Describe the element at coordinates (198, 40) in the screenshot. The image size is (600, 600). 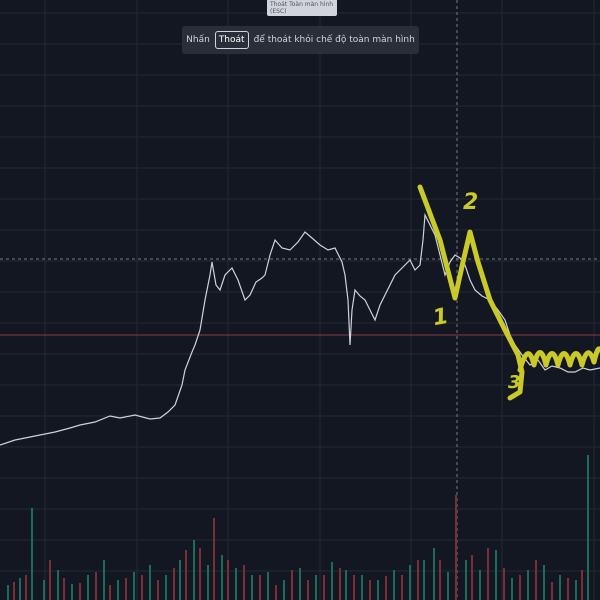
I see `notice-prefix: Nhấn` at that location.